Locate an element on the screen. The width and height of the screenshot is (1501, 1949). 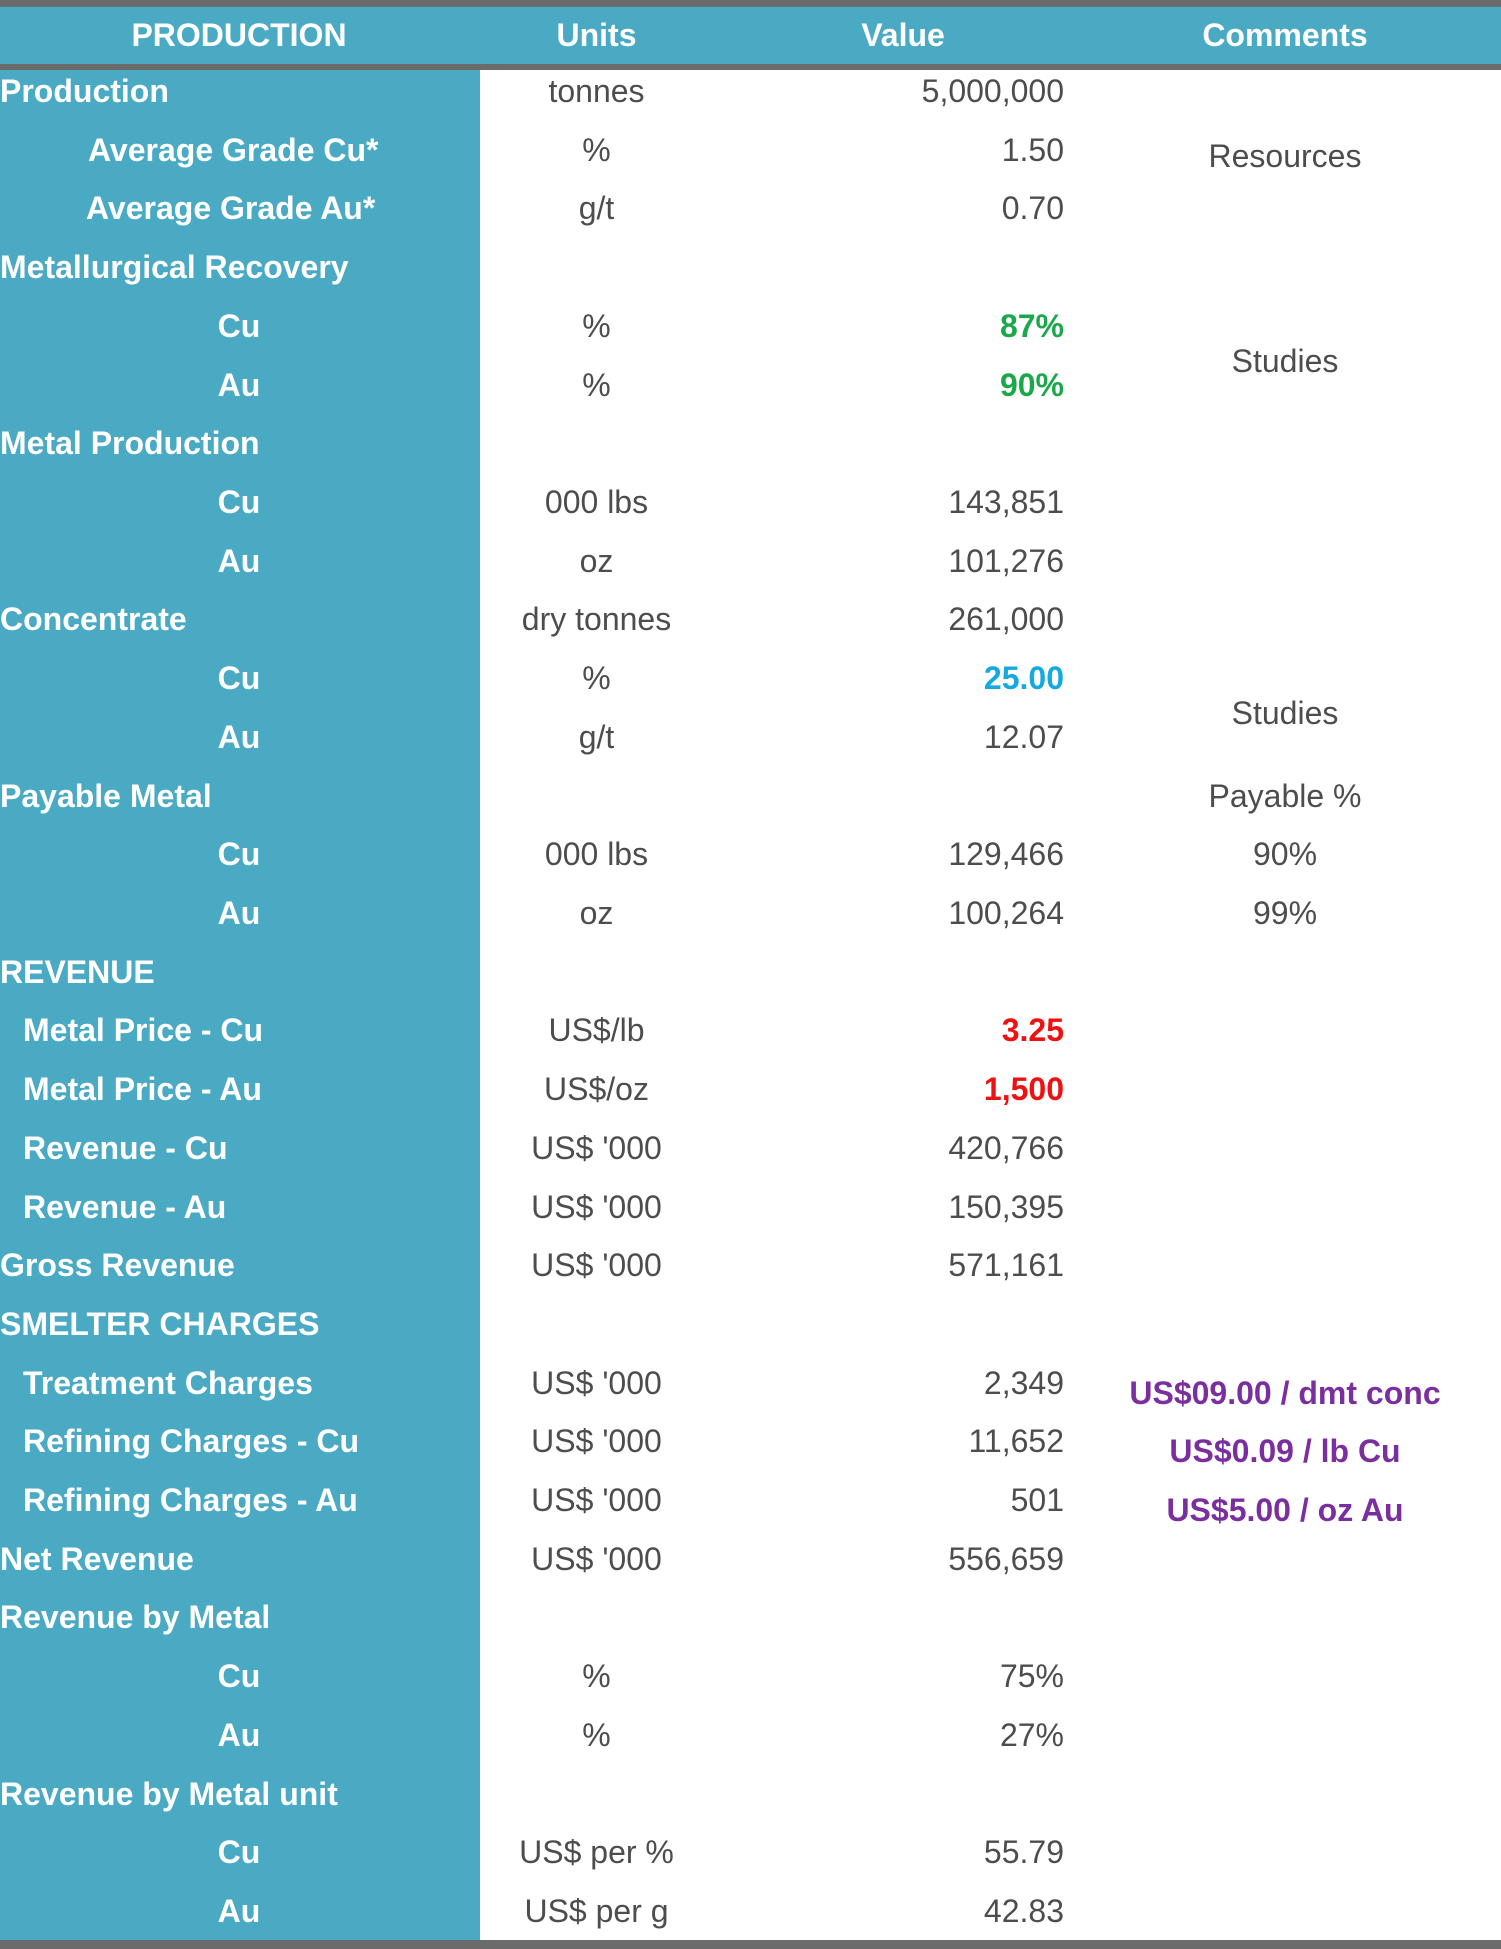
table-row: Concentrate dry tonnes 261,000 is located at coordinates (750, 619).